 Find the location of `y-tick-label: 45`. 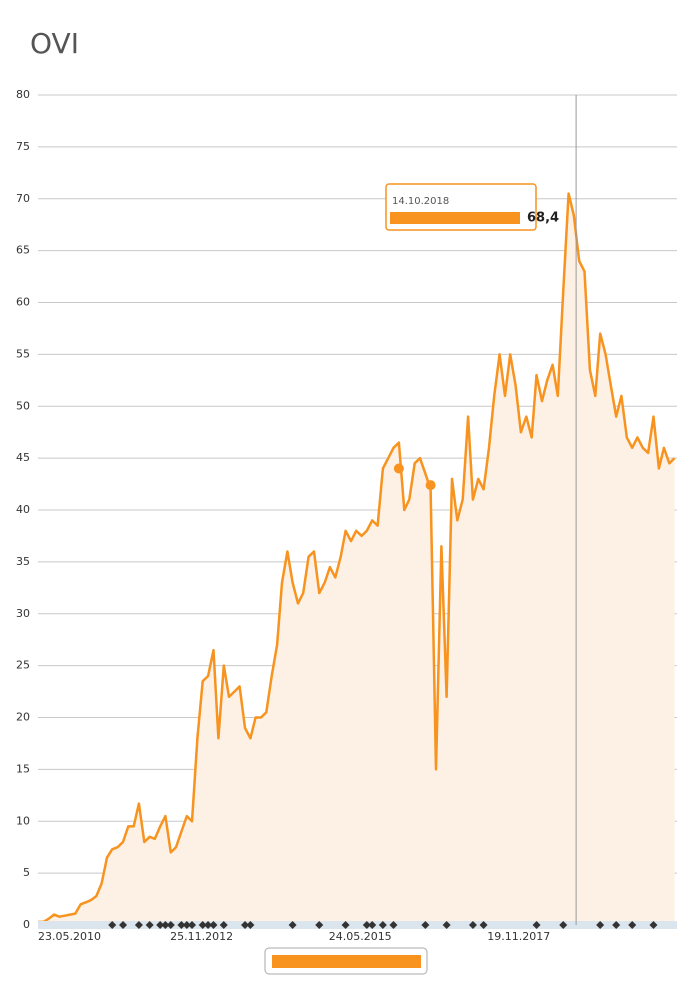

y-tick-label: 45 is located at coordinates (23, 457).